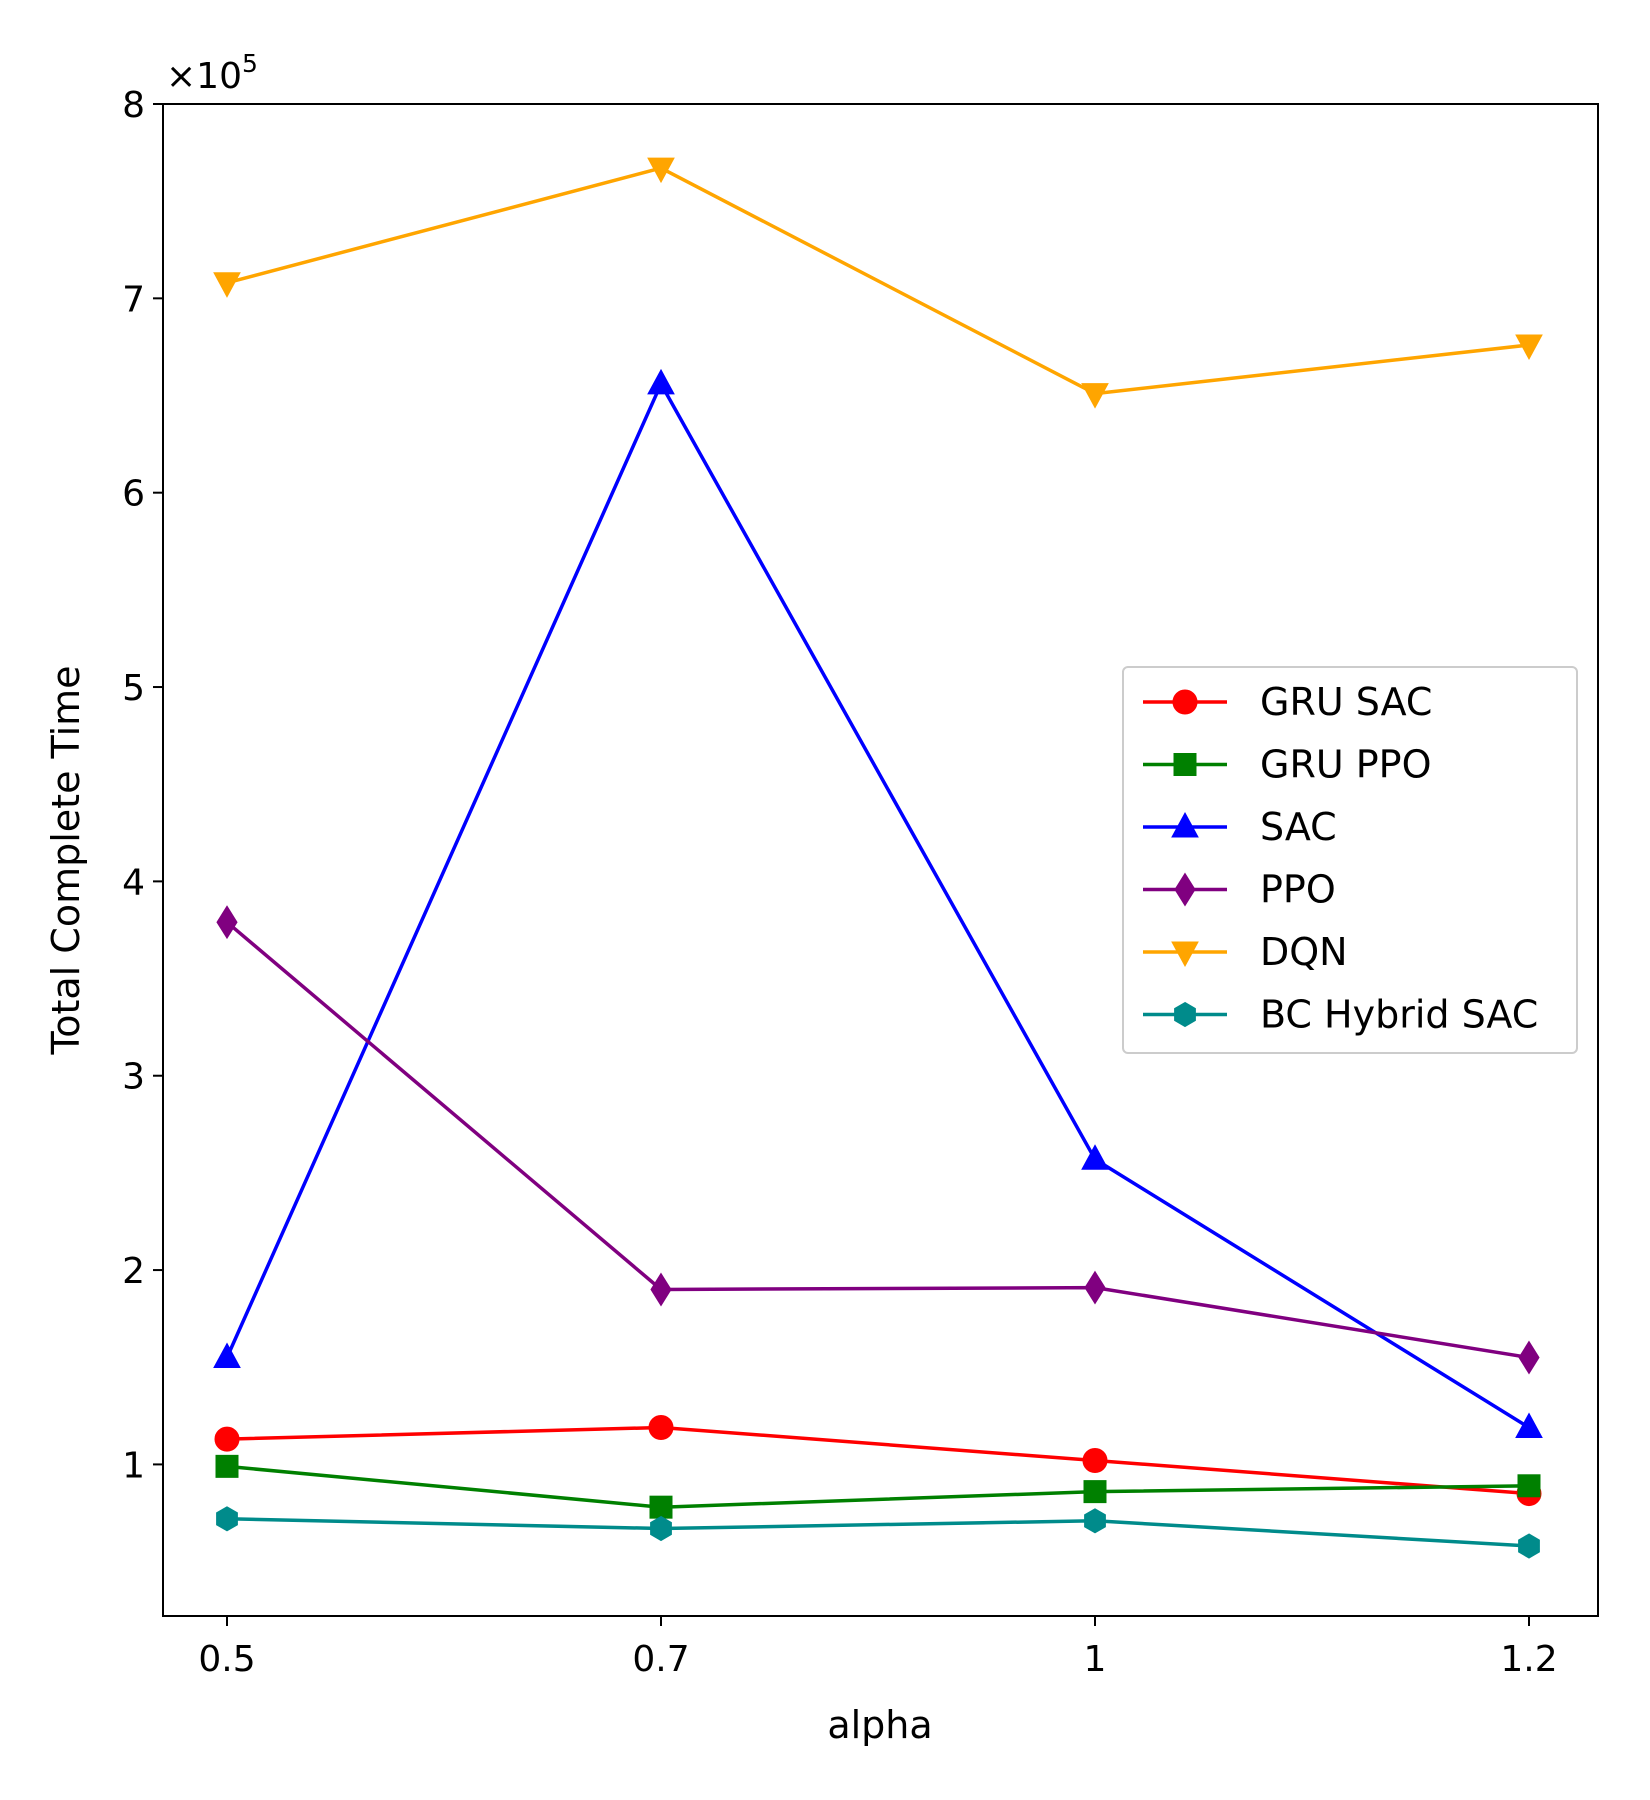 The width and height of the screenshot is (1650, 1800). What do you see at coordinates (204, 76) in the screenshot?
I see `y-scale-base: ×10` at bounding box center [204, 76].